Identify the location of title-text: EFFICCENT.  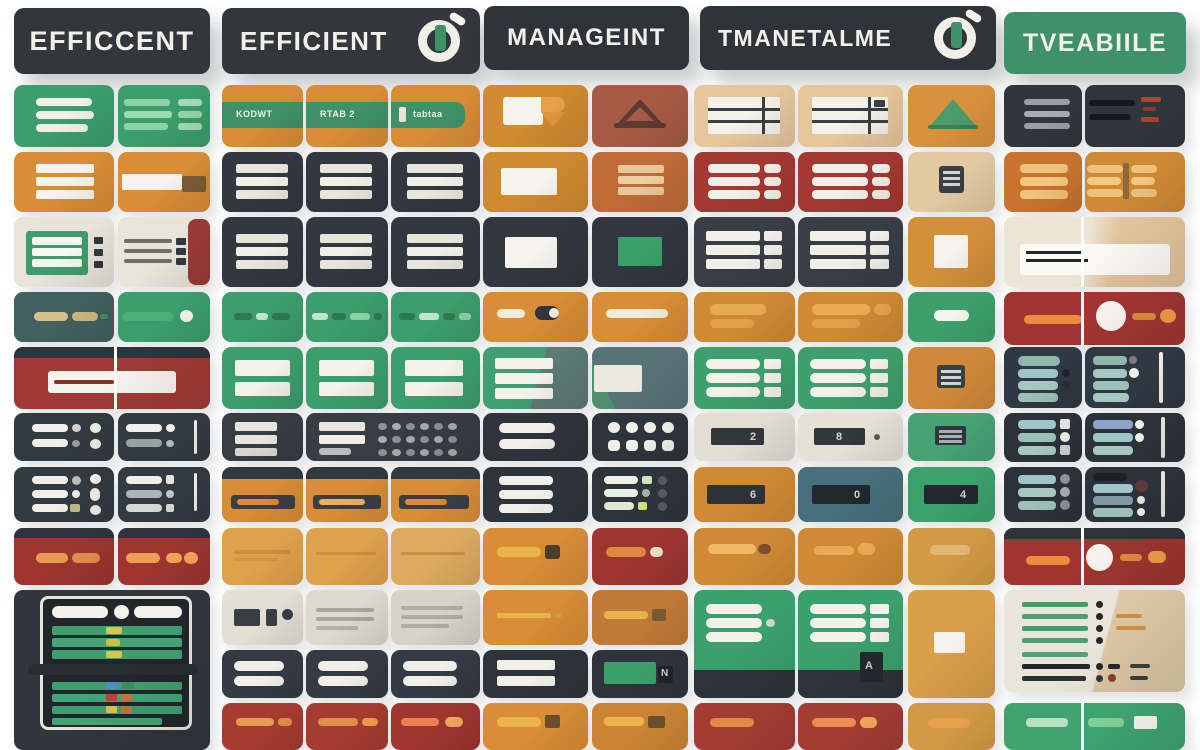
(112, 40).